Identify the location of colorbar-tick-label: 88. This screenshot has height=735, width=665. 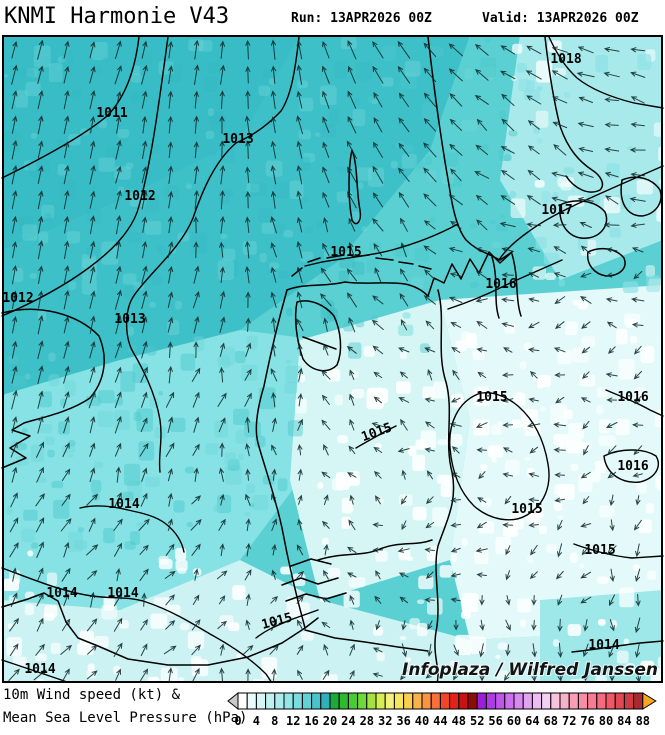
(643, 721).